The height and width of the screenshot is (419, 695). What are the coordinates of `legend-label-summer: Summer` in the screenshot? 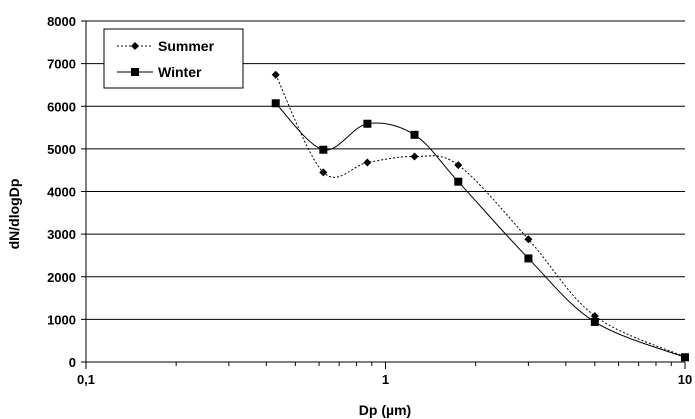 It's located at (186, 46).